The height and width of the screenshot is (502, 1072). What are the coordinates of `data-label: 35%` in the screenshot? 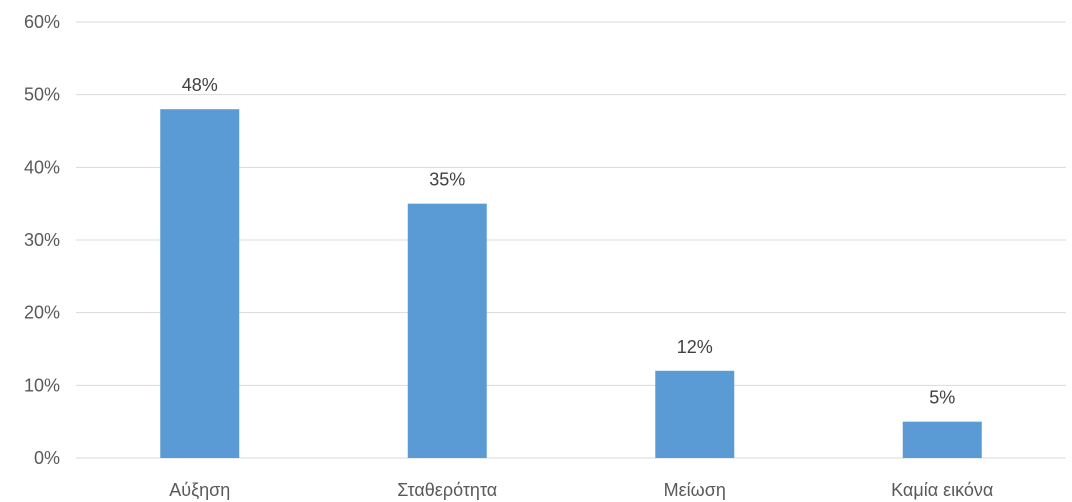 It's located at (447, 180).